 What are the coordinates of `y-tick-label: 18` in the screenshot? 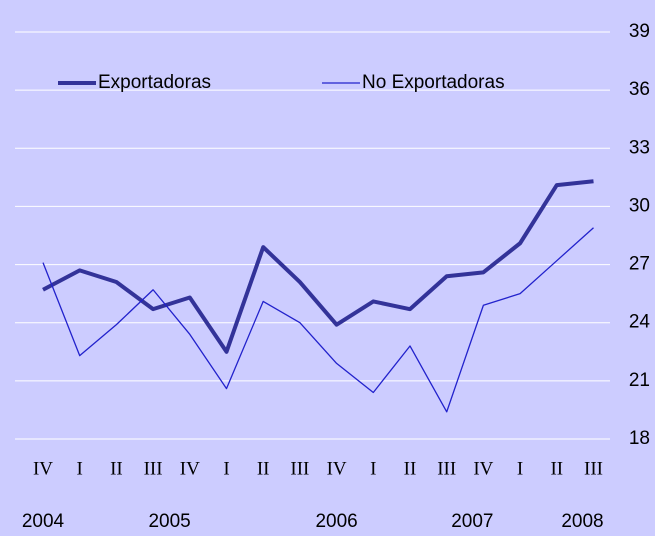 It's located at (639, 438).